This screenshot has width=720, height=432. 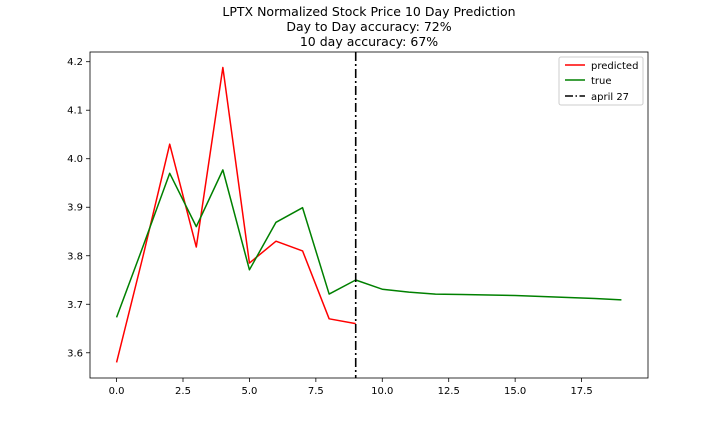 I want to click on x-tick-label: 2.5, so click(x=183, y=391).